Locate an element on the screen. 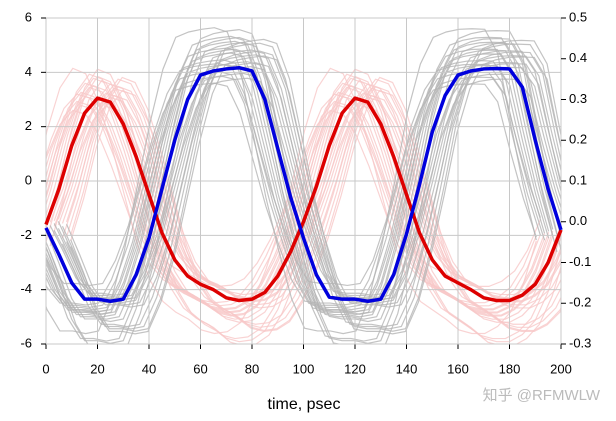  x-tick-label: 20 is located at coordinates (97, 368).